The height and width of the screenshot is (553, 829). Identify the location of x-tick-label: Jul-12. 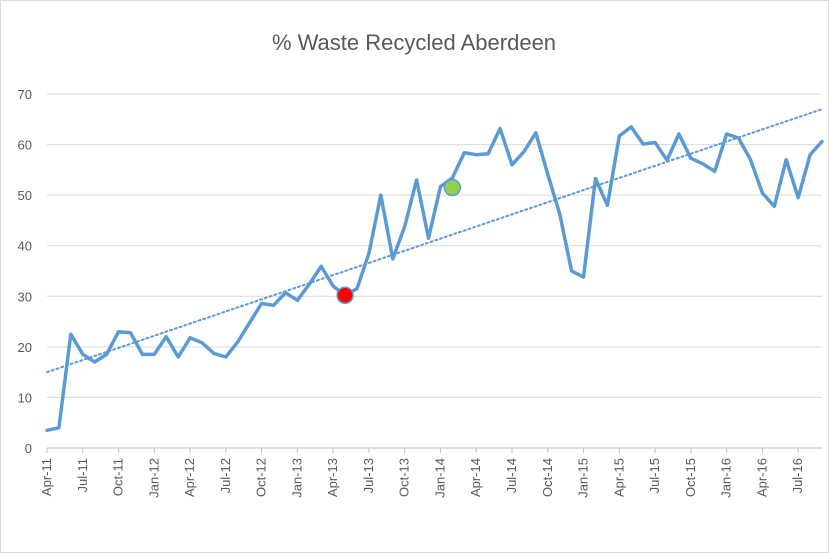
(225, 475).